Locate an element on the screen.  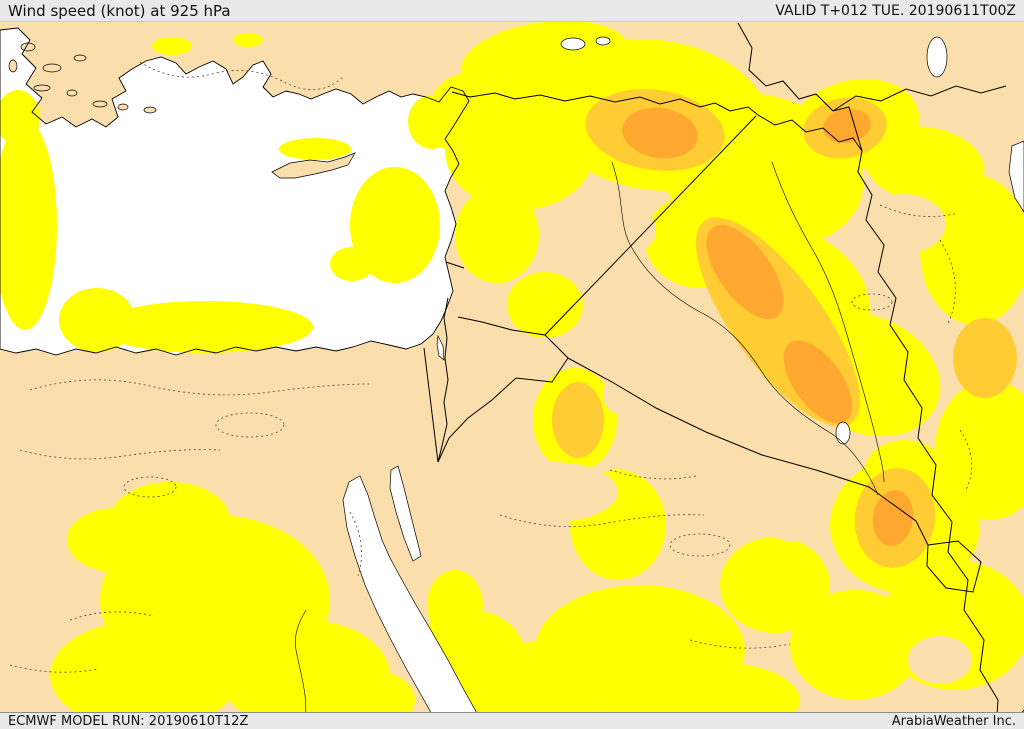
dead-sea is located at coordinates (440, 347).